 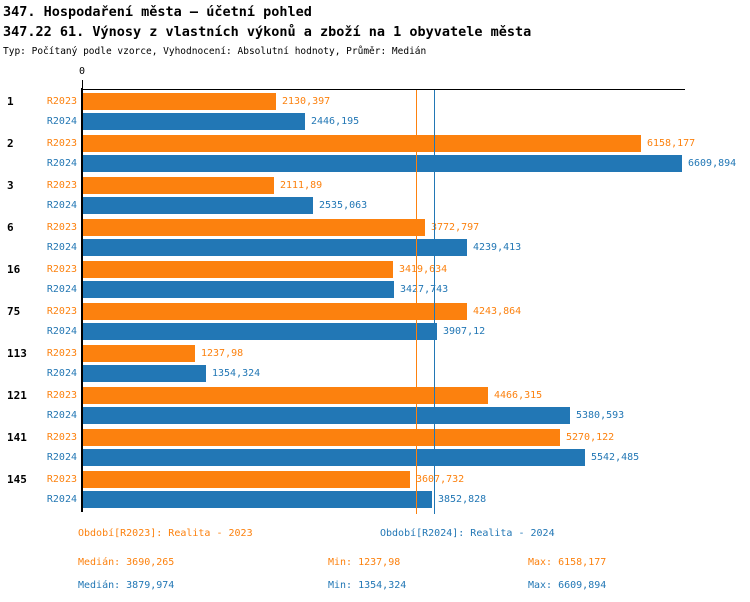 I want to click on category-label: 121, so click(x=17, y=395).